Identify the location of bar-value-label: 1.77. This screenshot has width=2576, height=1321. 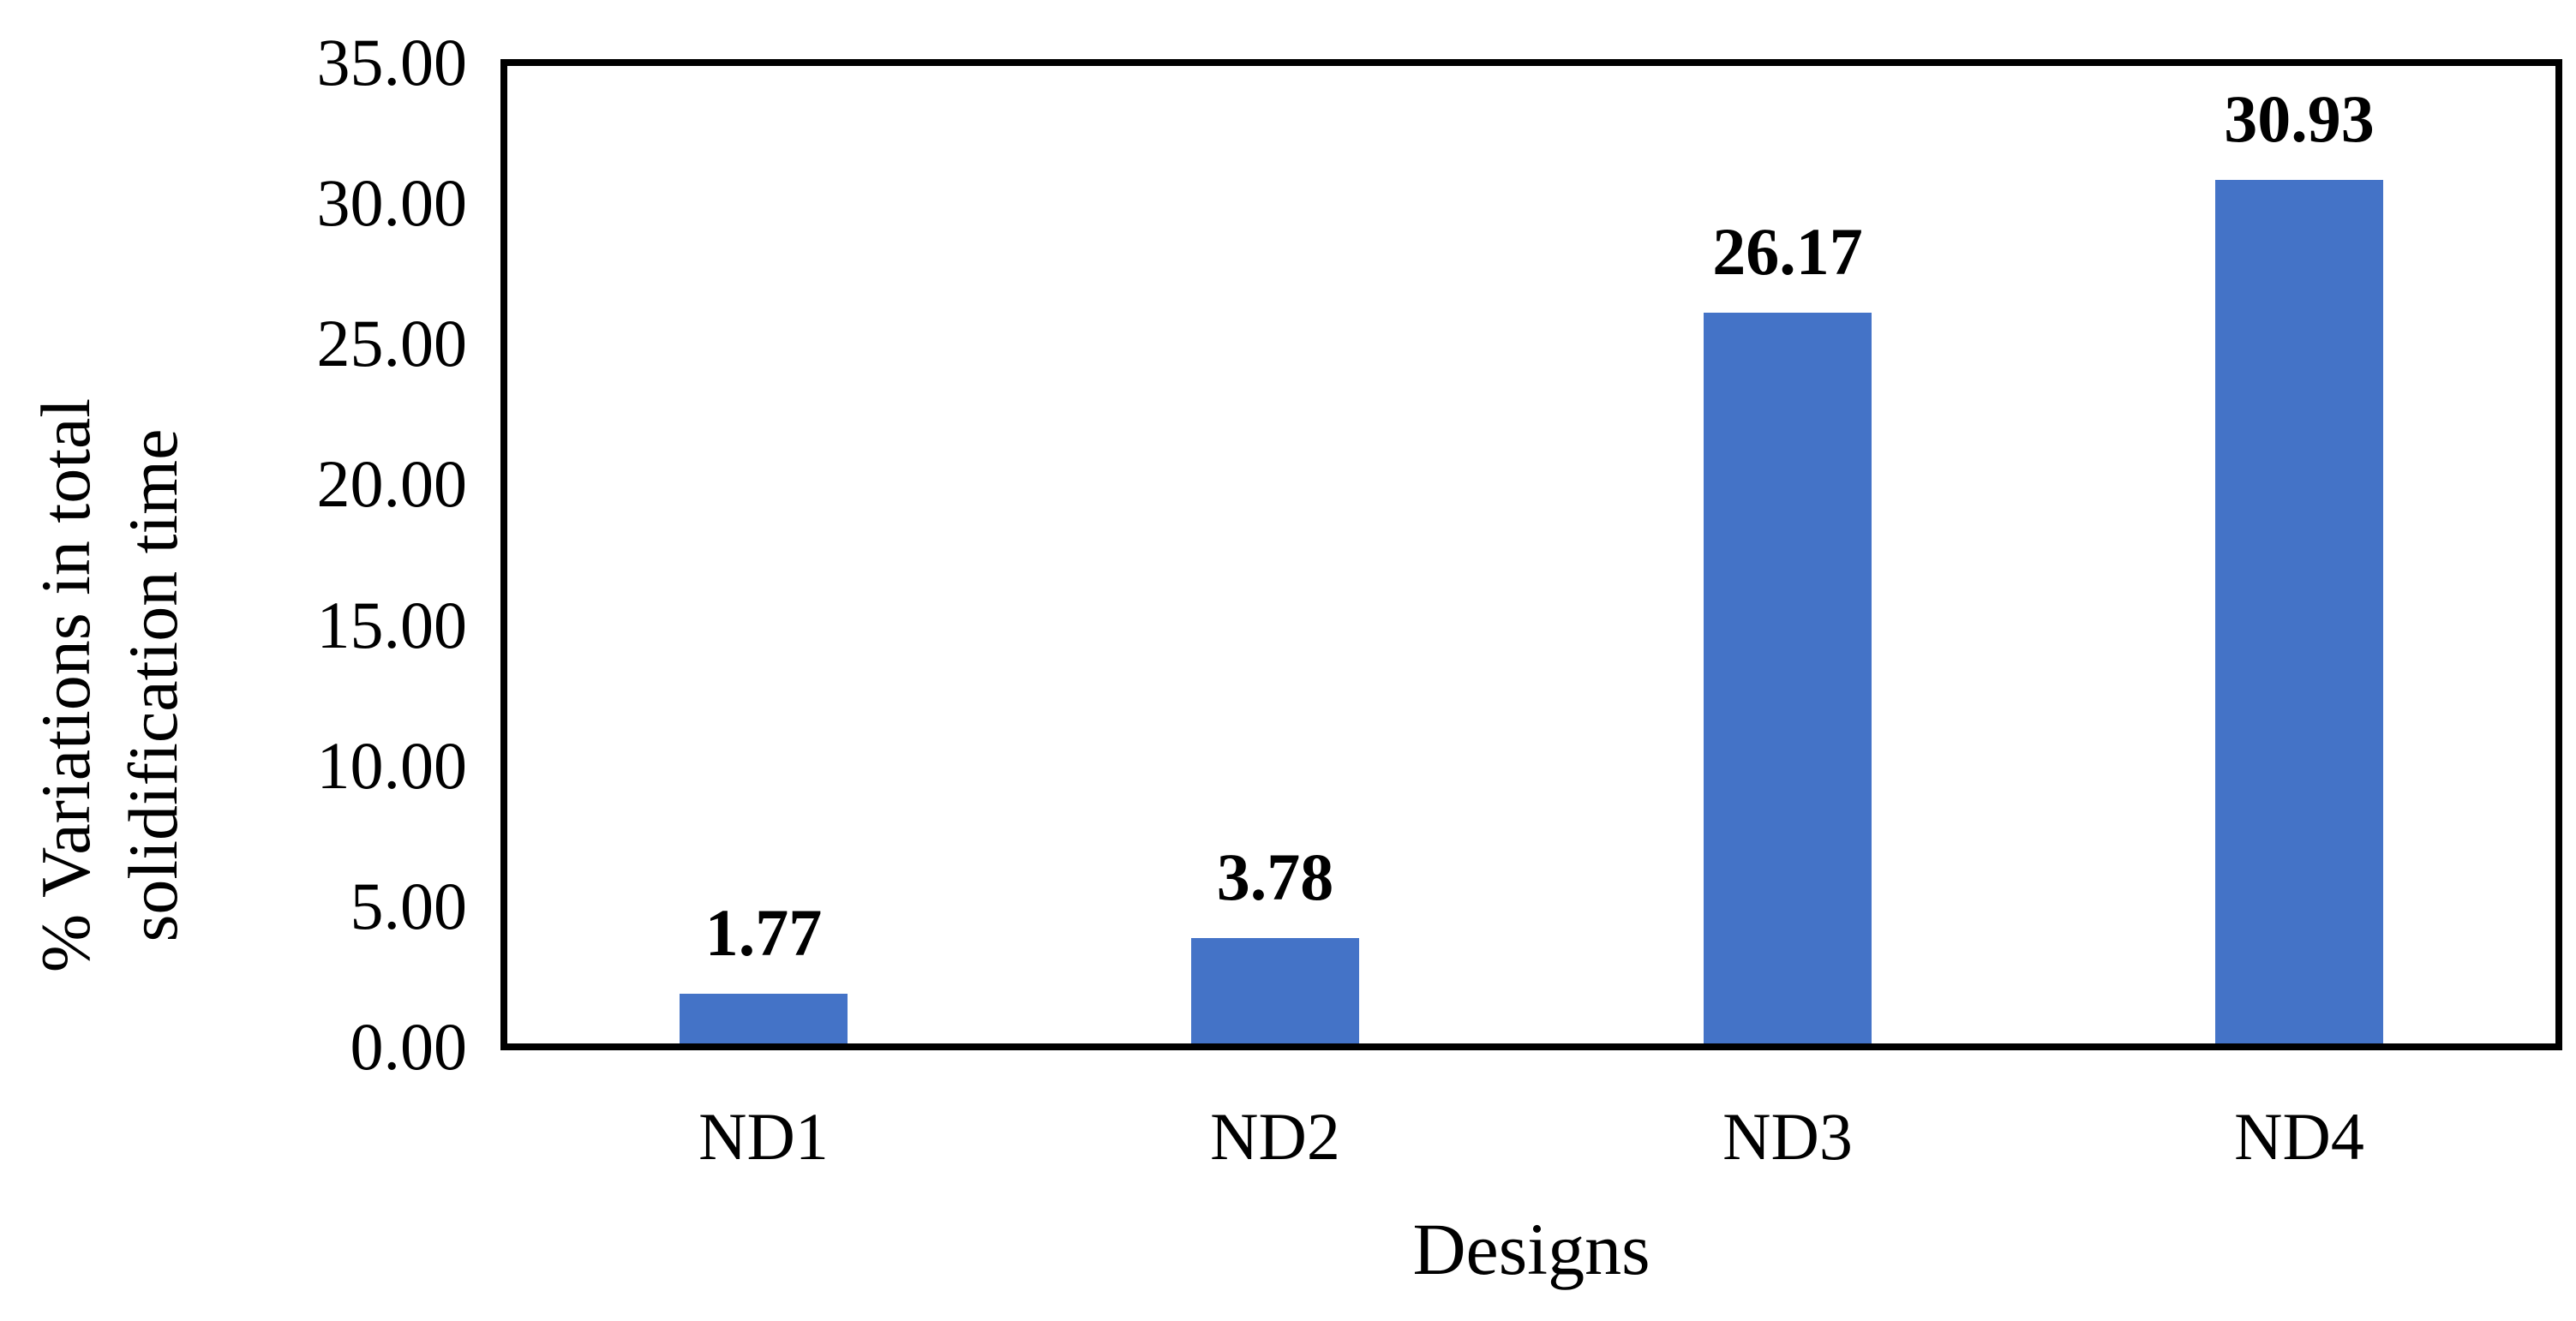
(763, 932).